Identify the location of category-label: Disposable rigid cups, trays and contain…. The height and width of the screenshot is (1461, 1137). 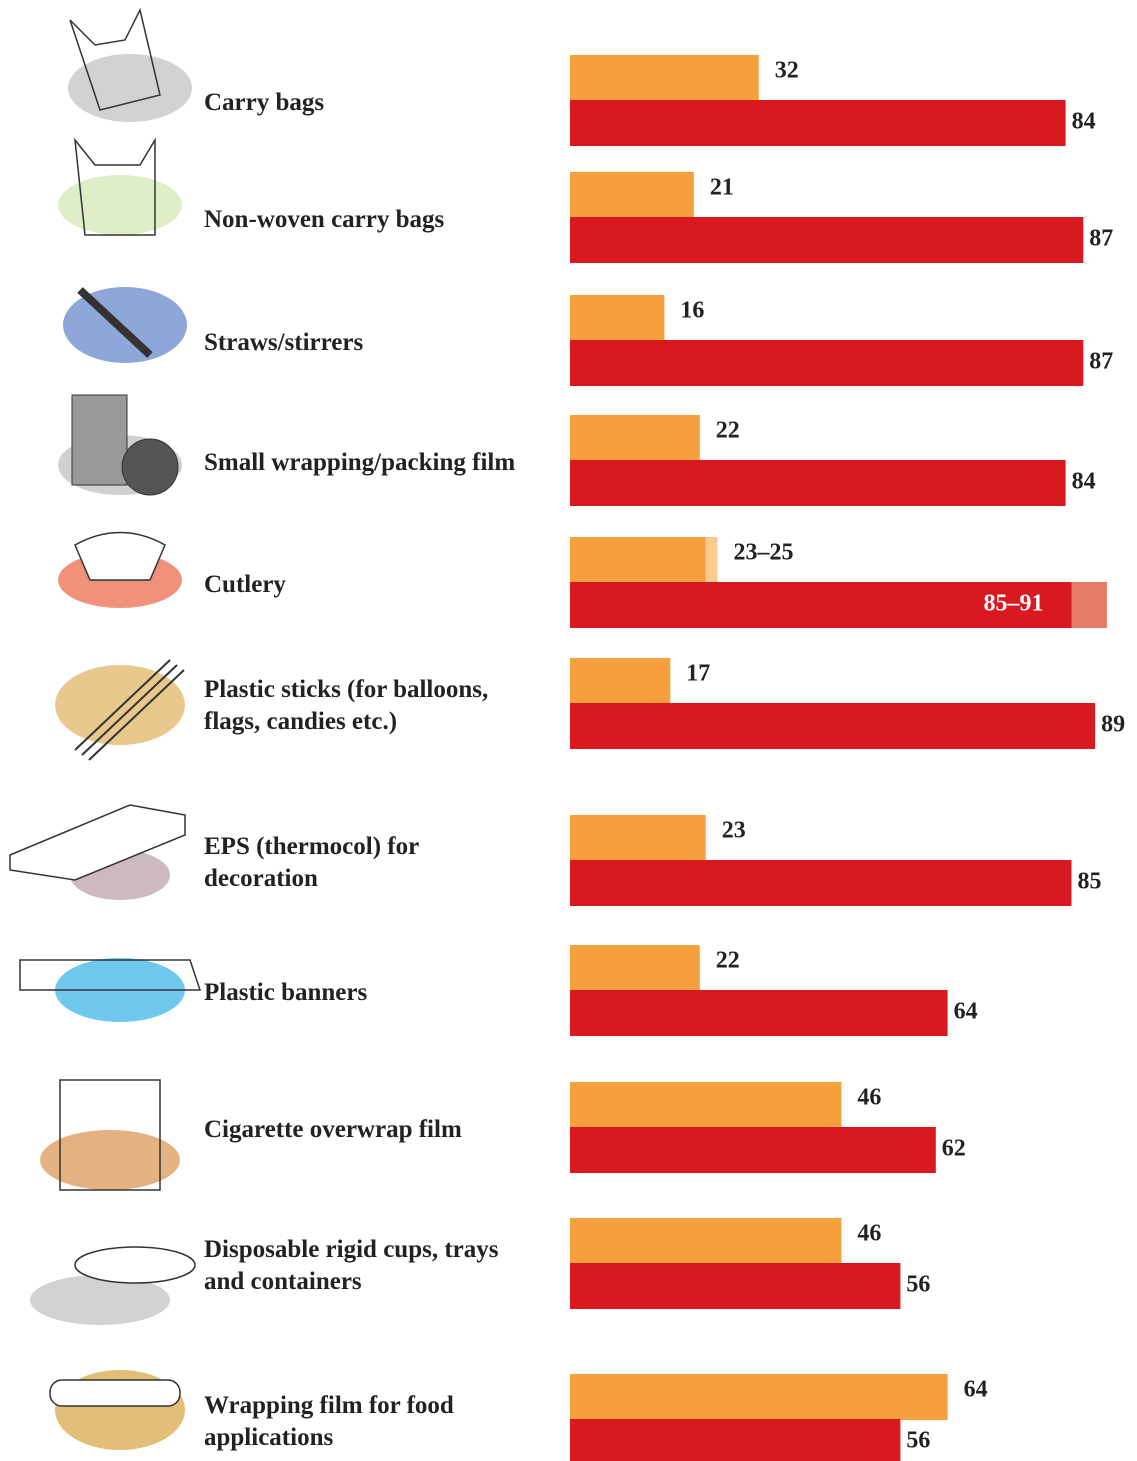
(351, 1265).